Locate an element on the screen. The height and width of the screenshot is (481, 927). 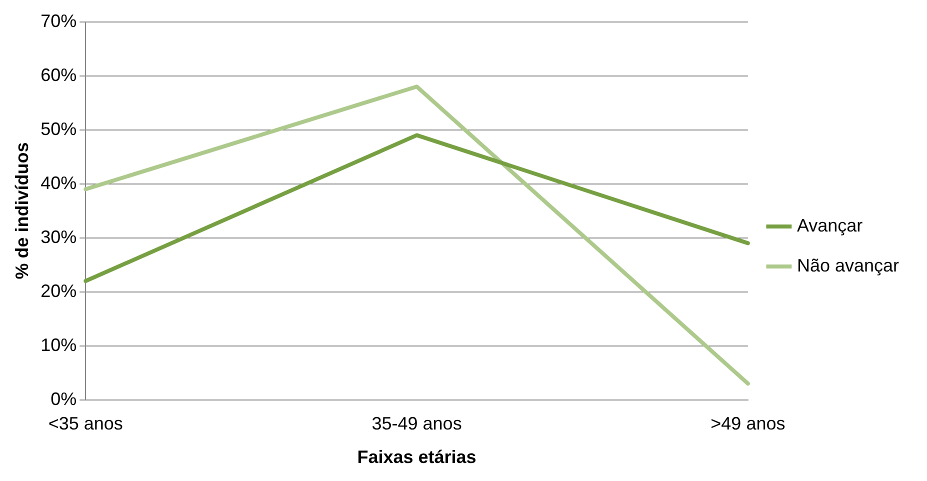
y-tick-label: 0% is located at coordinates (63, 398).